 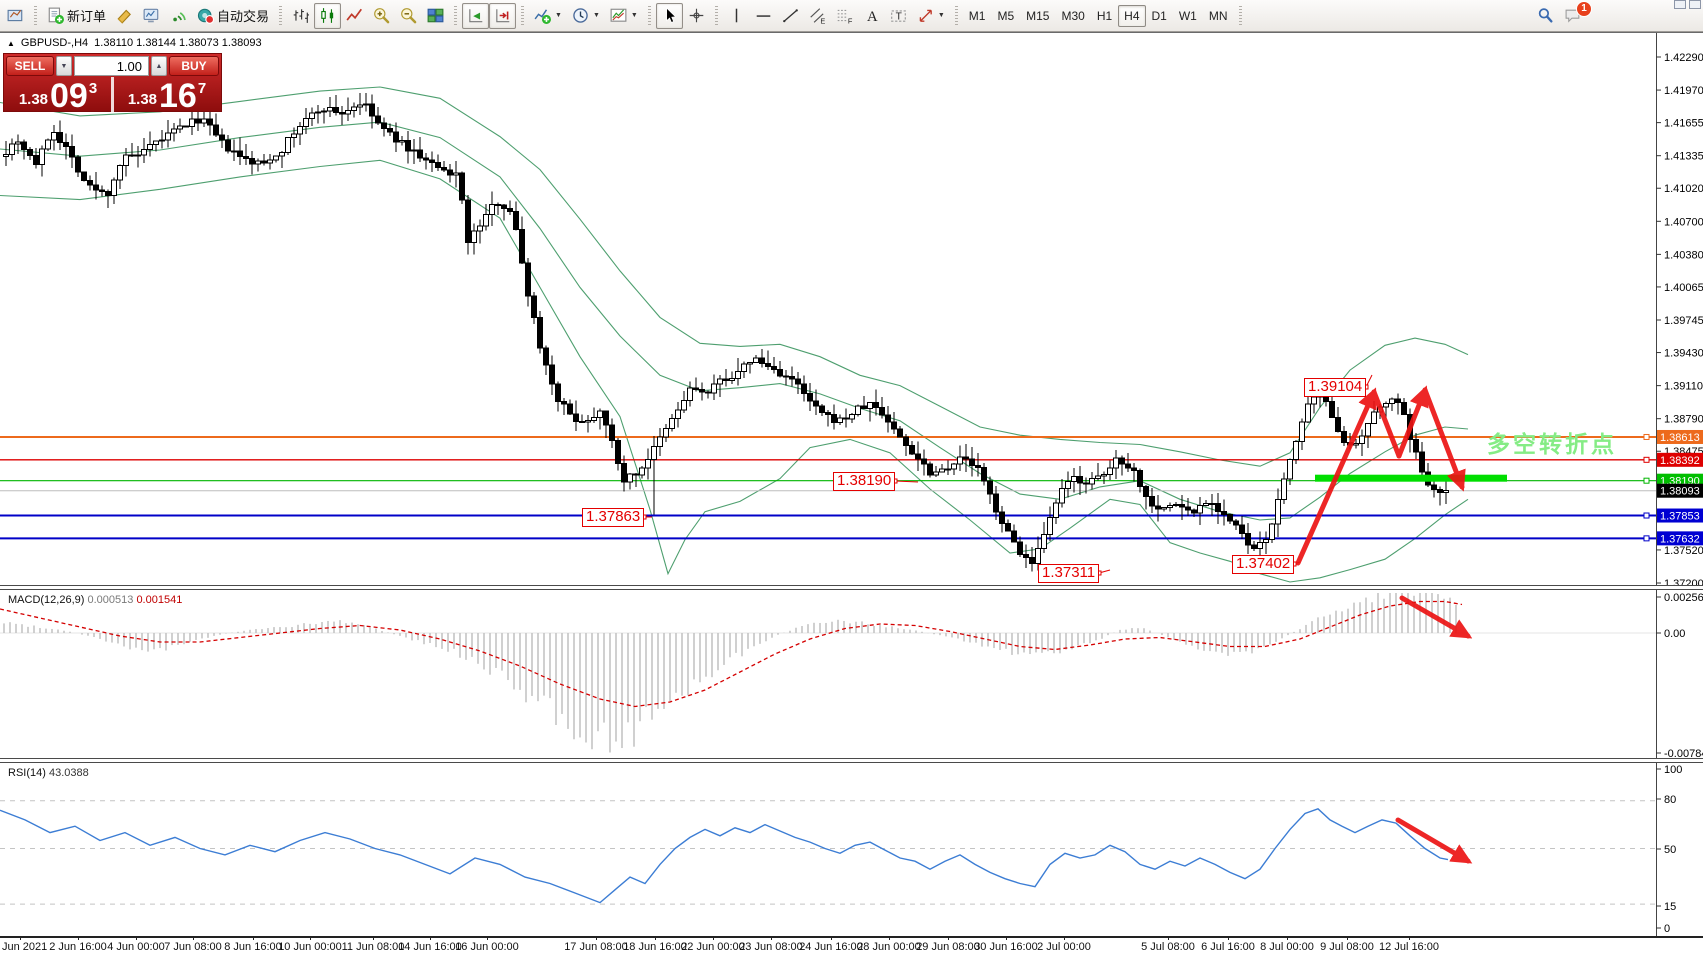 What do you see at coordinates (790, 16) in the screenshot?
I see `trendline-icon` at bounding box center [790, 16].